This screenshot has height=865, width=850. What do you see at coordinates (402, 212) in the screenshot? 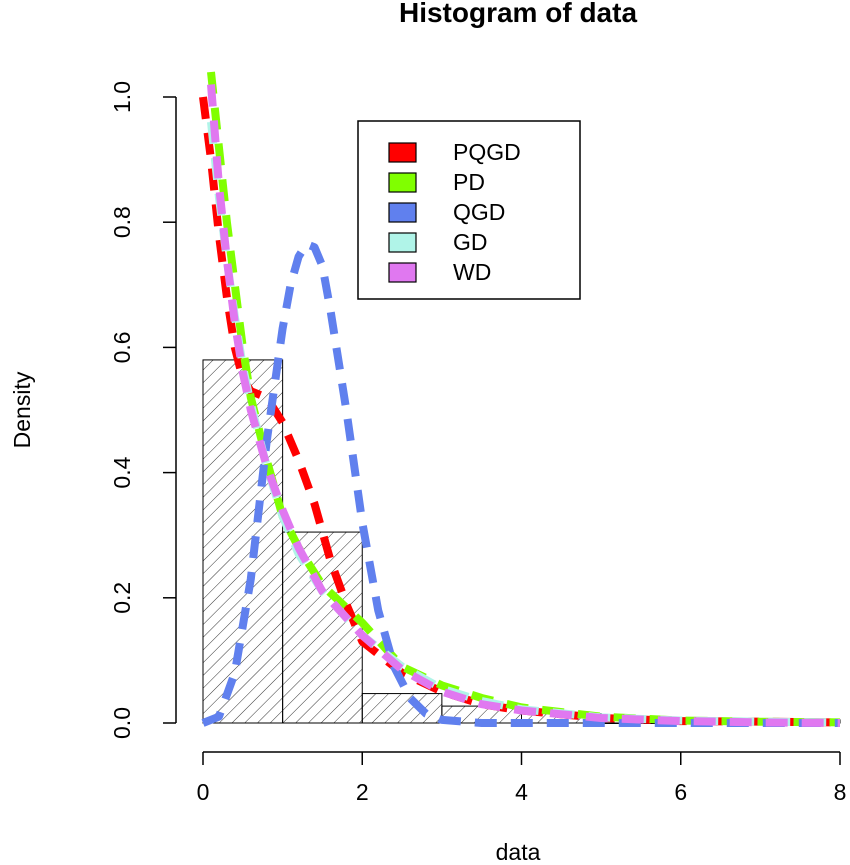
I see `legend-swatch-qgd` at bounding box center [402, 212].